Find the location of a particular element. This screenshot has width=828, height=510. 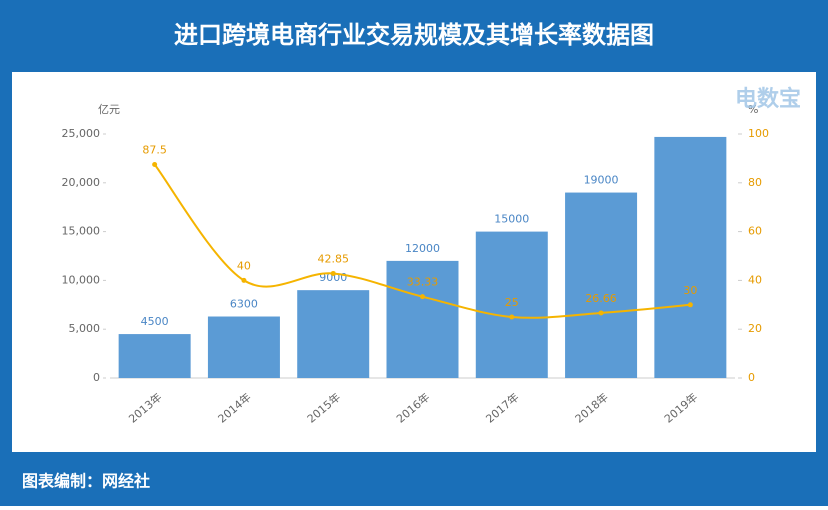

bar-value-label: 12000 is located at coordinates (422, 248).